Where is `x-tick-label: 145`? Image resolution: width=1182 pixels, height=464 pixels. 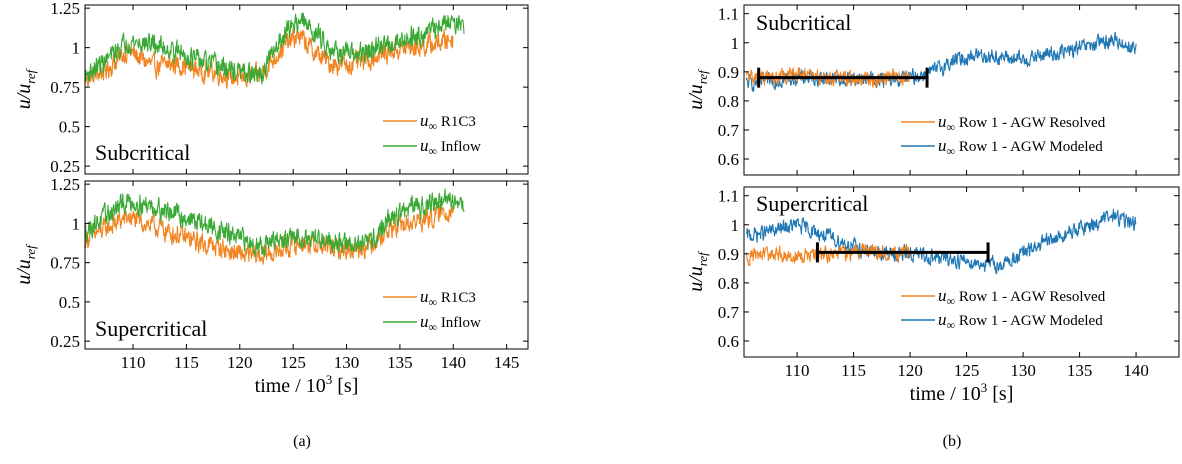
x-tick-label: 145 is located at coordinates (507, 362).